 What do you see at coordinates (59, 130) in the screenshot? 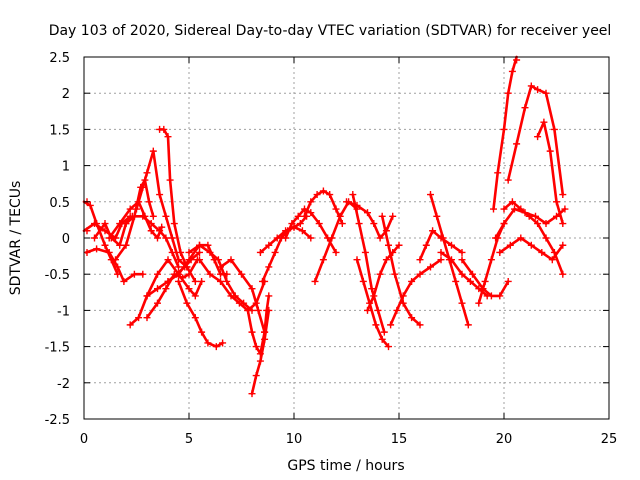
I see `y-tick-label: 1.5` at bounding box center [59, 130].